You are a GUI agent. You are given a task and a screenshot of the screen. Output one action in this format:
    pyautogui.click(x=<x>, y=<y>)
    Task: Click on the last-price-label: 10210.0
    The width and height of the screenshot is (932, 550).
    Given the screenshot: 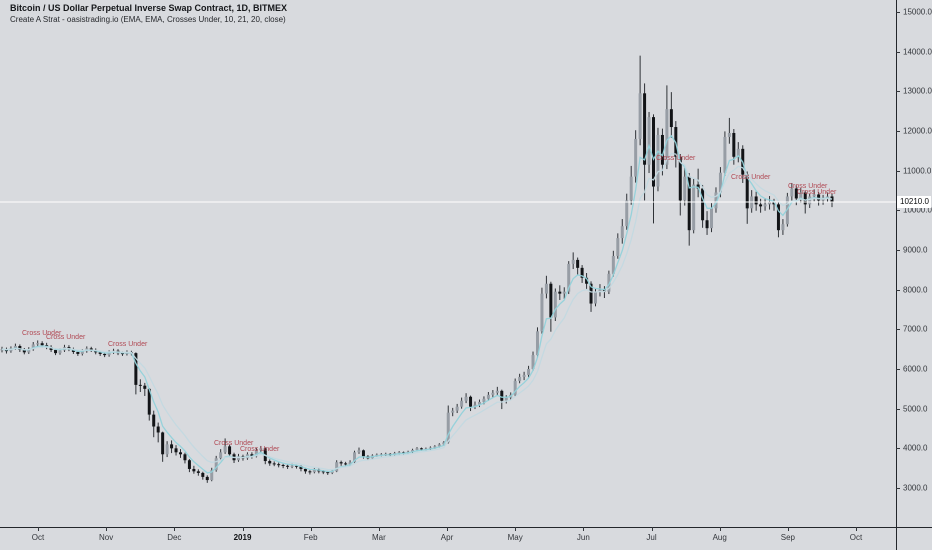 What is the action you would take?
    pyautogui.click(x=914, y=202)
    